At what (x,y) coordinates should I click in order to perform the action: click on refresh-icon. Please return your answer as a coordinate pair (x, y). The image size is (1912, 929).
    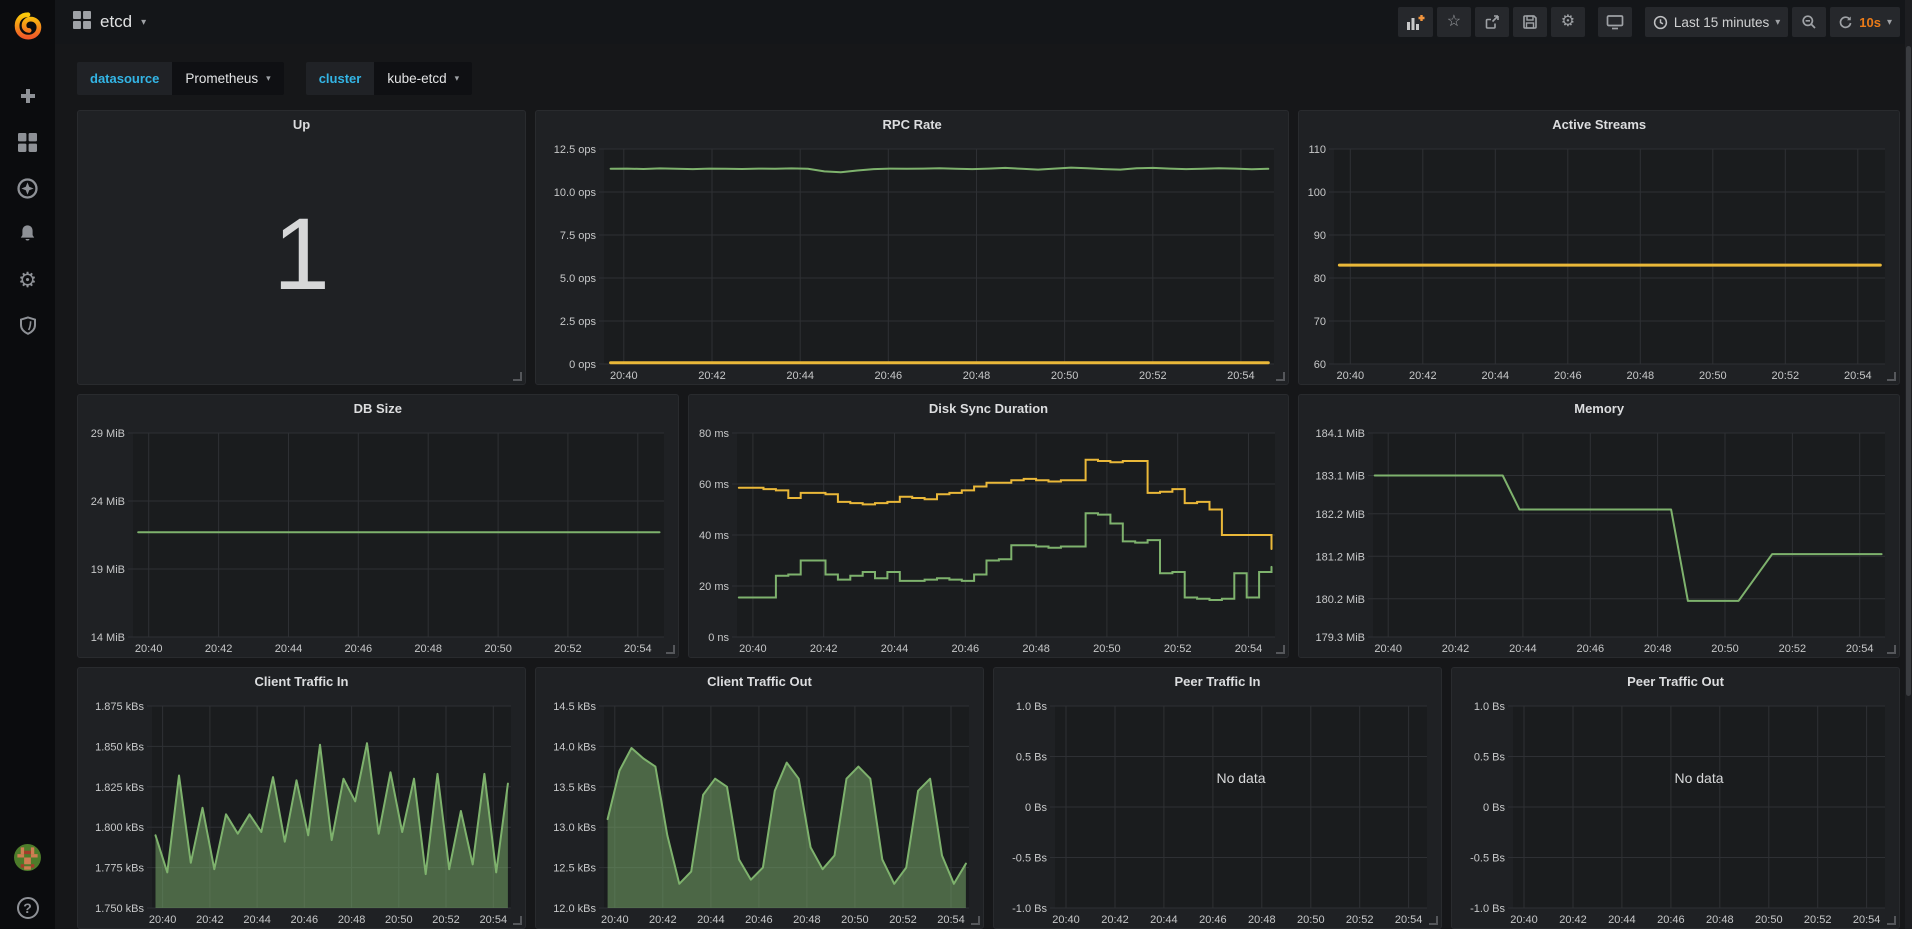
    Looking at the image, I should click on (1845, 21).